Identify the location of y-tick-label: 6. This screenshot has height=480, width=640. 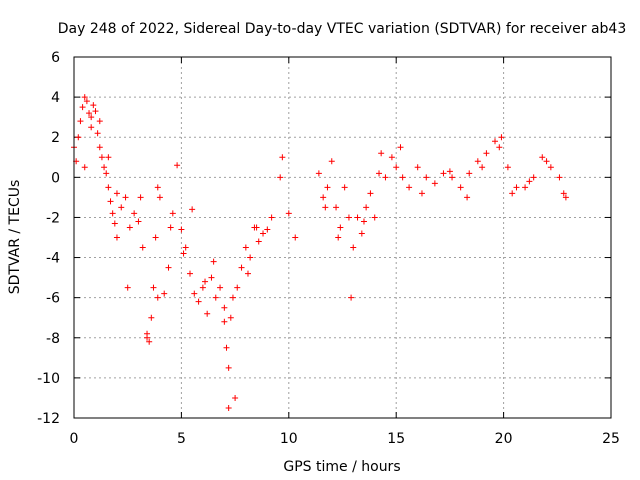
(55, 58).